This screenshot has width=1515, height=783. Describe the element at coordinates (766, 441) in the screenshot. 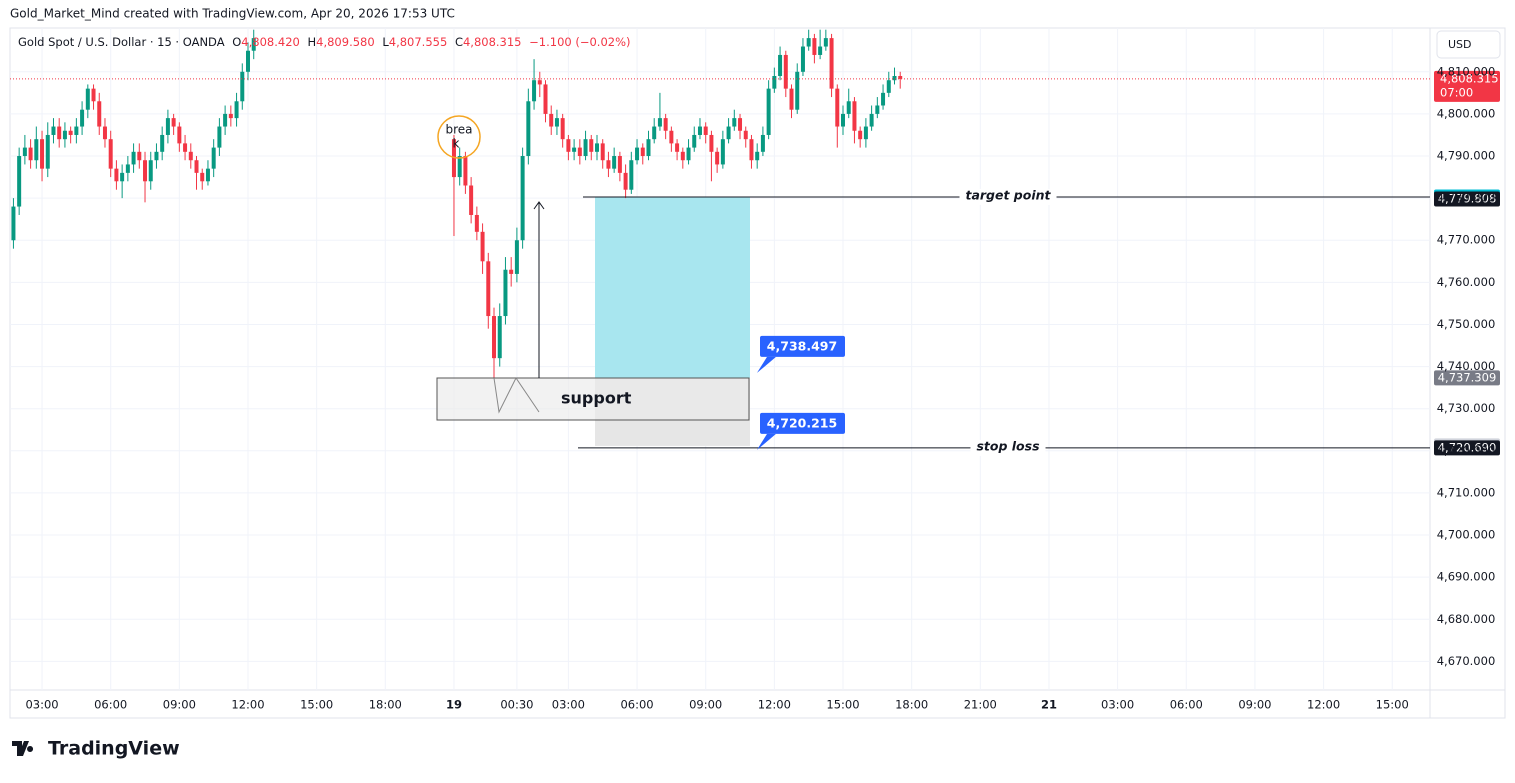

I see `callout-tail` at that location.